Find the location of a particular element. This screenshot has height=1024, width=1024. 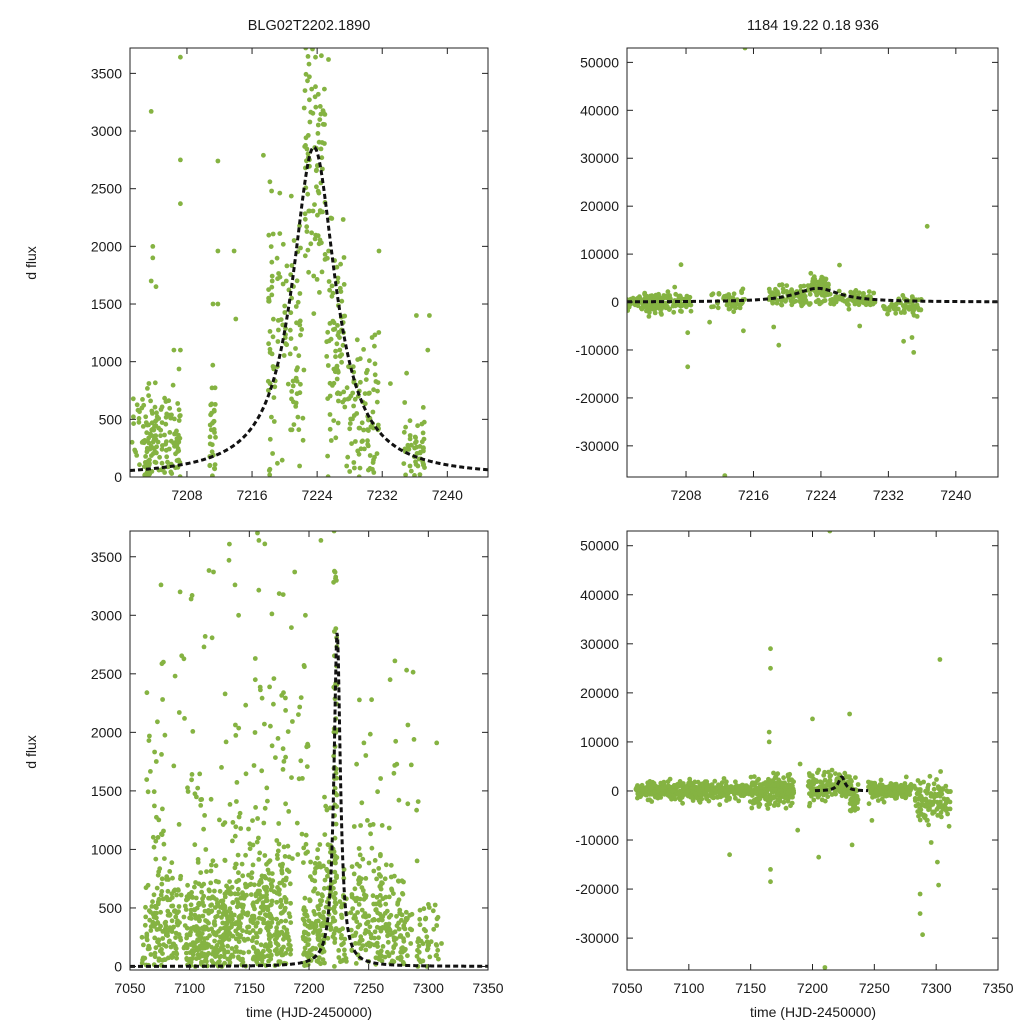

xlabel-right: time (HJD-2450000) is located at coordinates (813, 1012).